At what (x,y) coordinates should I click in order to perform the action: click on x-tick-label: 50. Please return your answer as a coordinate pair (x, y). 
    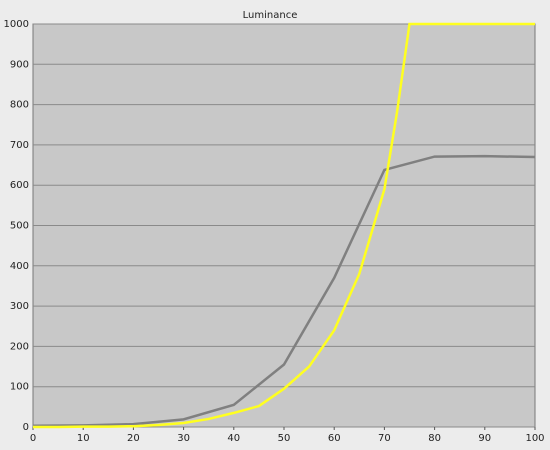
    Looking at the image, I should click on (284, 438).